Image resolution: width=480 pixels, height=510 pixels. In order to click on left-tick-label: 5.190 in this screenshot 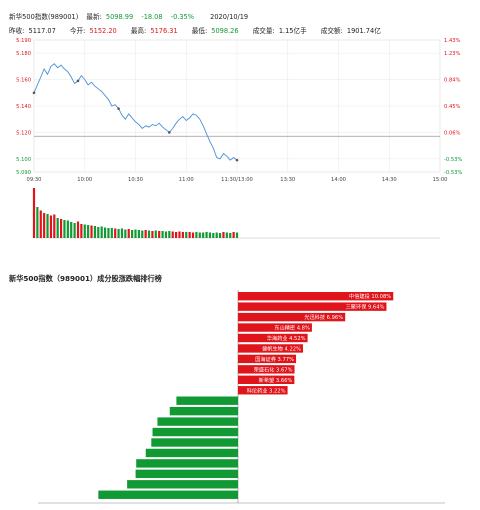, I will do `click(23, 41)`.